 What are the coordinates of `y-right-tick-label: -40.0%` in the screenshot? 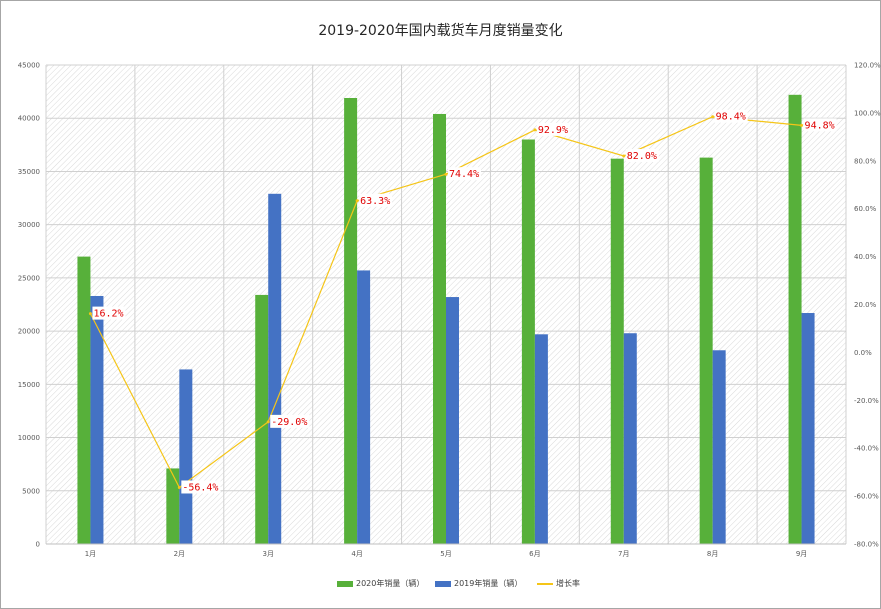 It's located at (866, 449).